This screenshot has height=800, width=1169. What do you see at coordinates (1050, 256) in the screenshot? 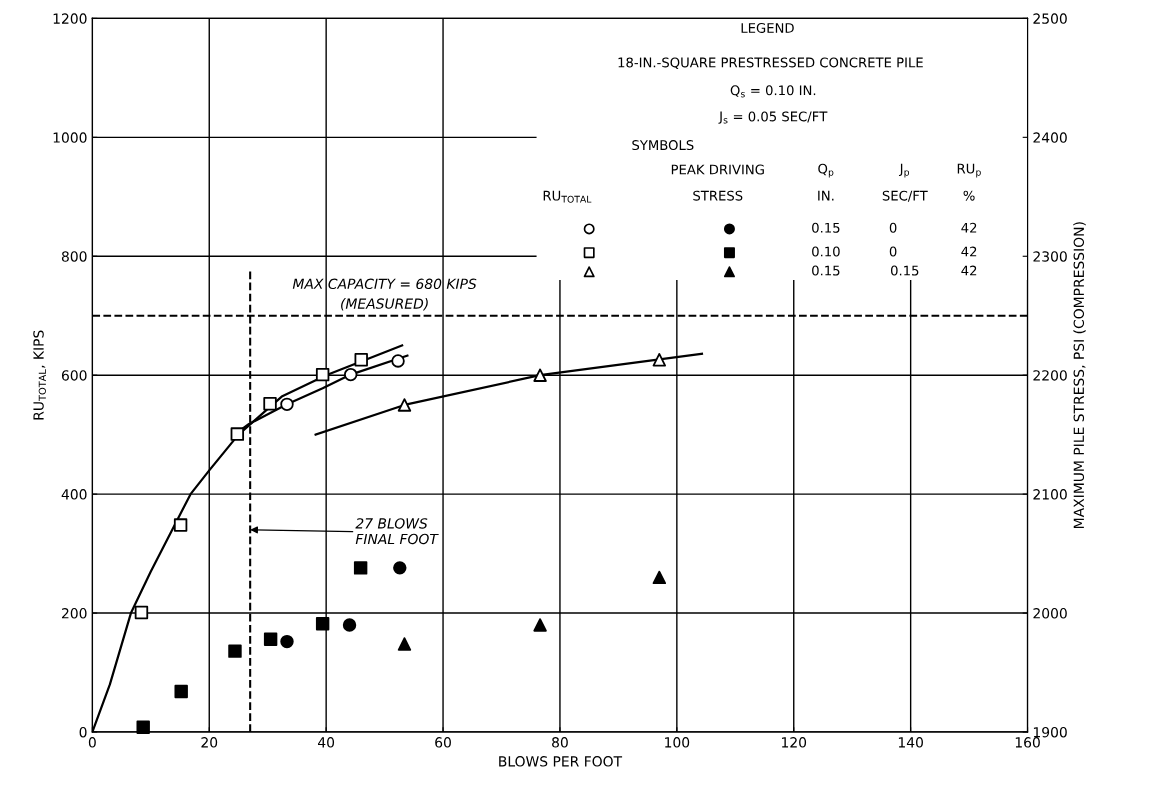
I see `y2-tick-label: 2300` at bounding box center [1050, 256].